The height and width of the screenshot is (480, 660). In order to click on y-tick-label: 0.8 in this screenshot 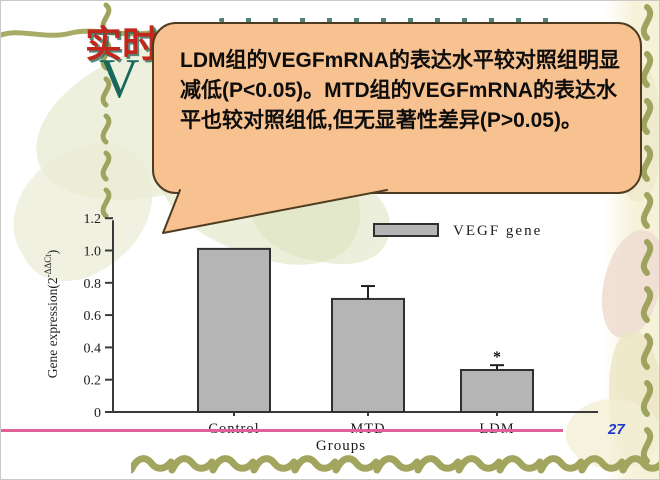, I will do `click(93, 284)`.